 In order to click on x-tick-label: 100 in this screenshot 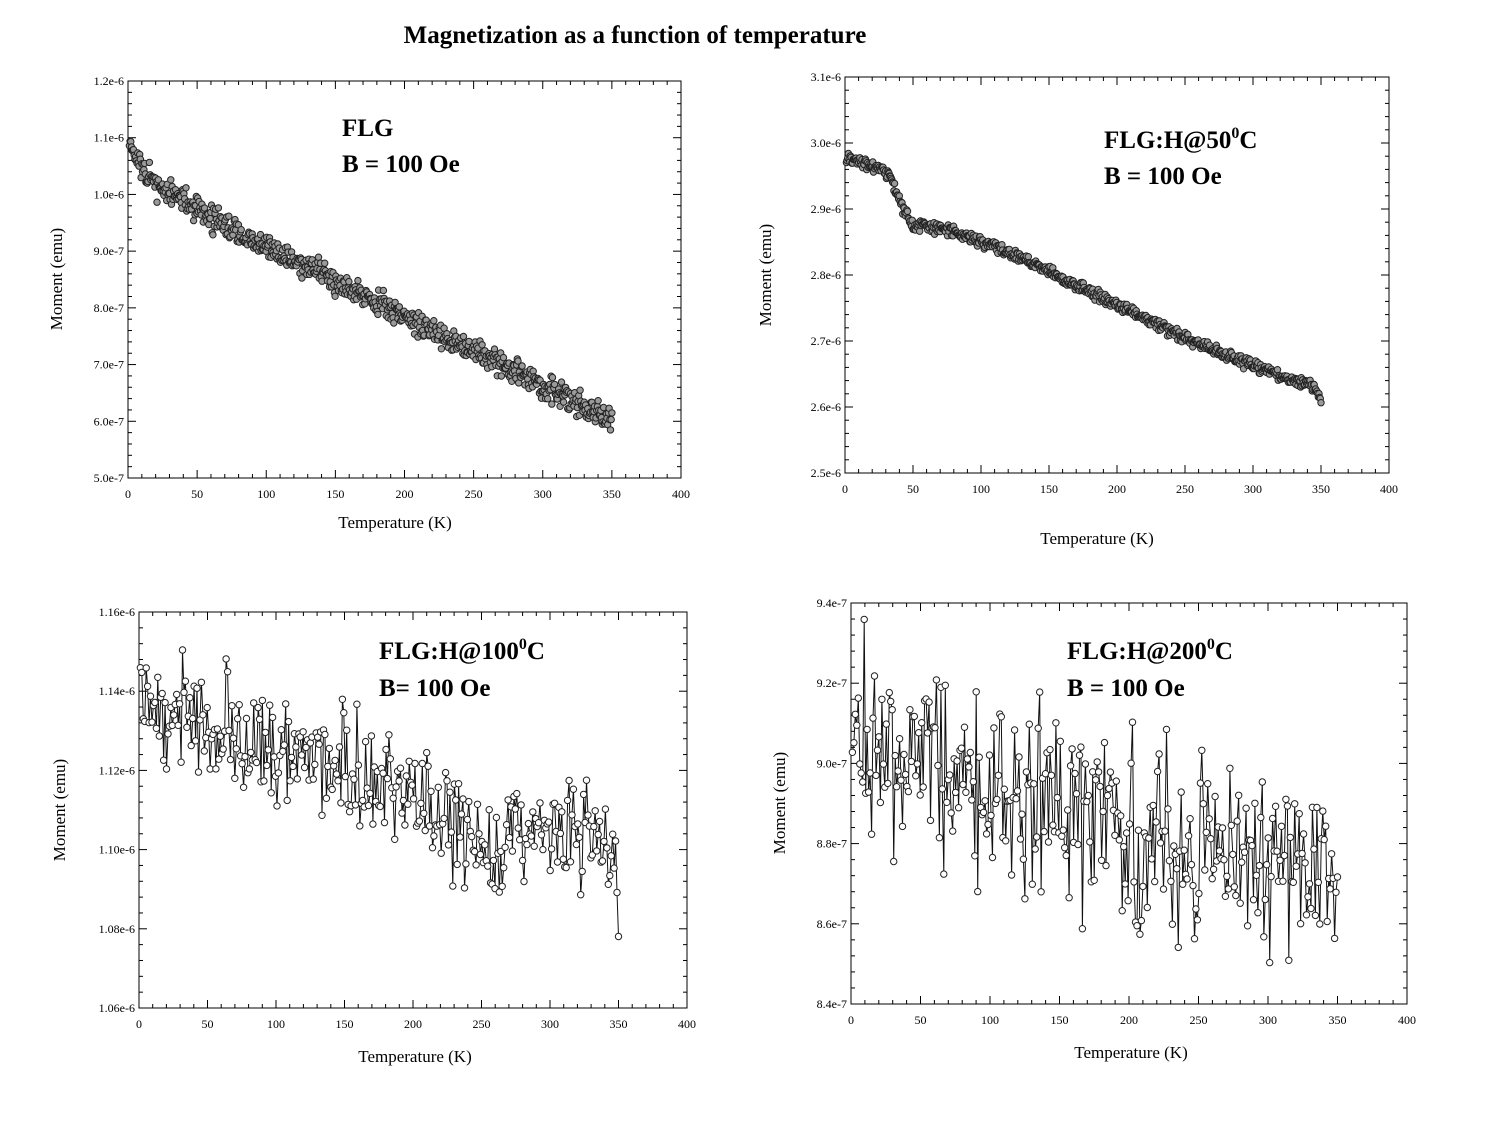, I will do `click(276, 1024)`.